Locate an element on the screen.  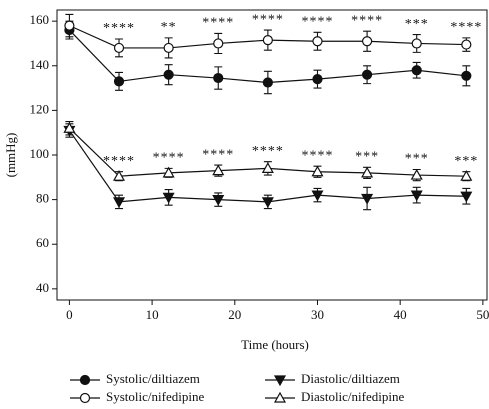
y-tick-label: 160 is located at coordinates (40, 19).